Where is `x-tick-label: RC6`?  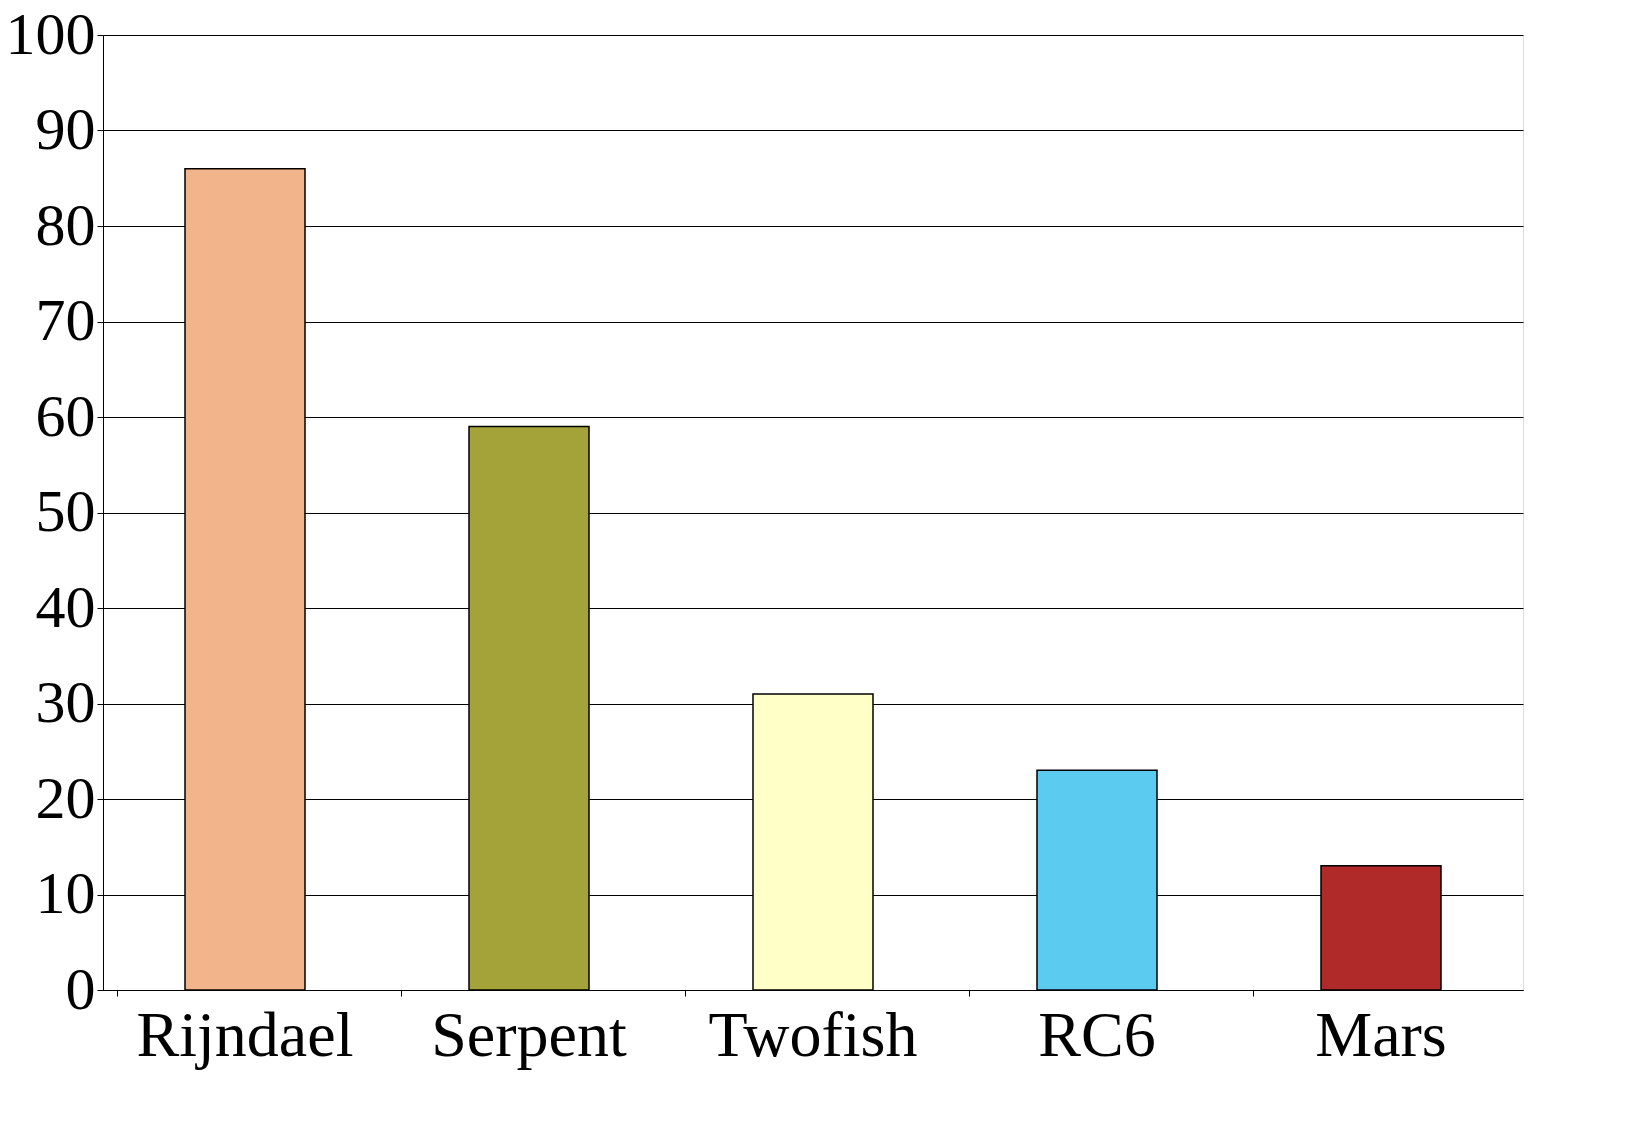 x-tick-label: RC6 is located at coordinates (1097, 1034).